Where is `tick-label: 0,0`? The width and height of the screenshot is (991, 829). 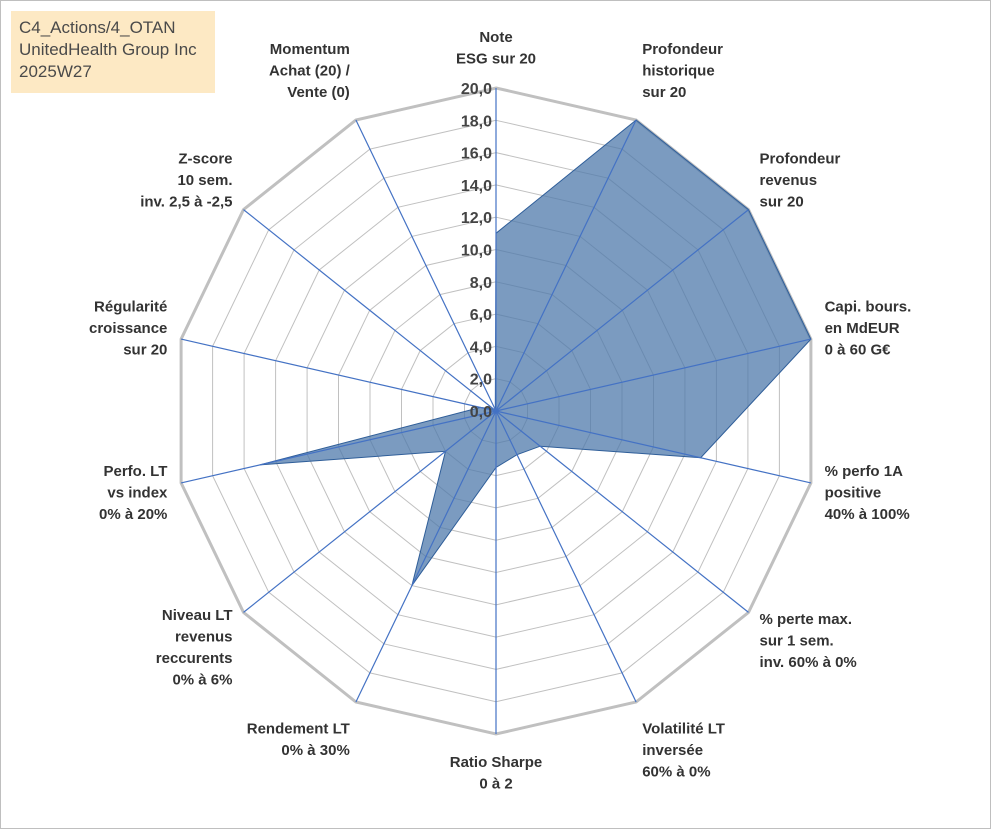 tick-label: 0,0 is located at coordinates (481, 412).